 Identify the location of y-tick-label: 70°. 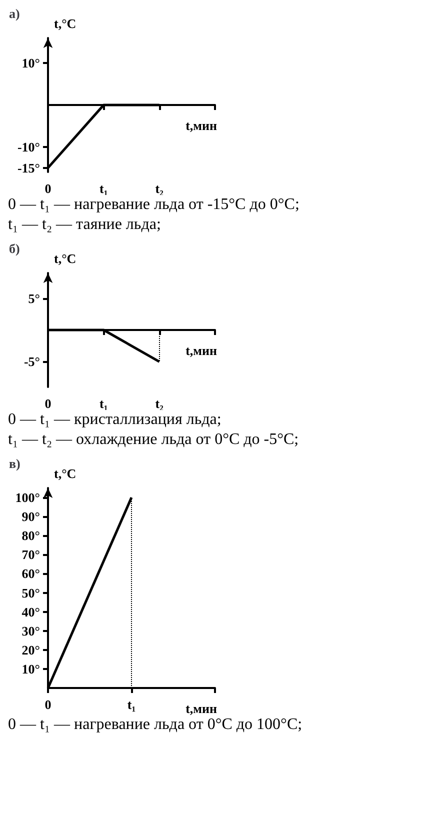
(31, 554).